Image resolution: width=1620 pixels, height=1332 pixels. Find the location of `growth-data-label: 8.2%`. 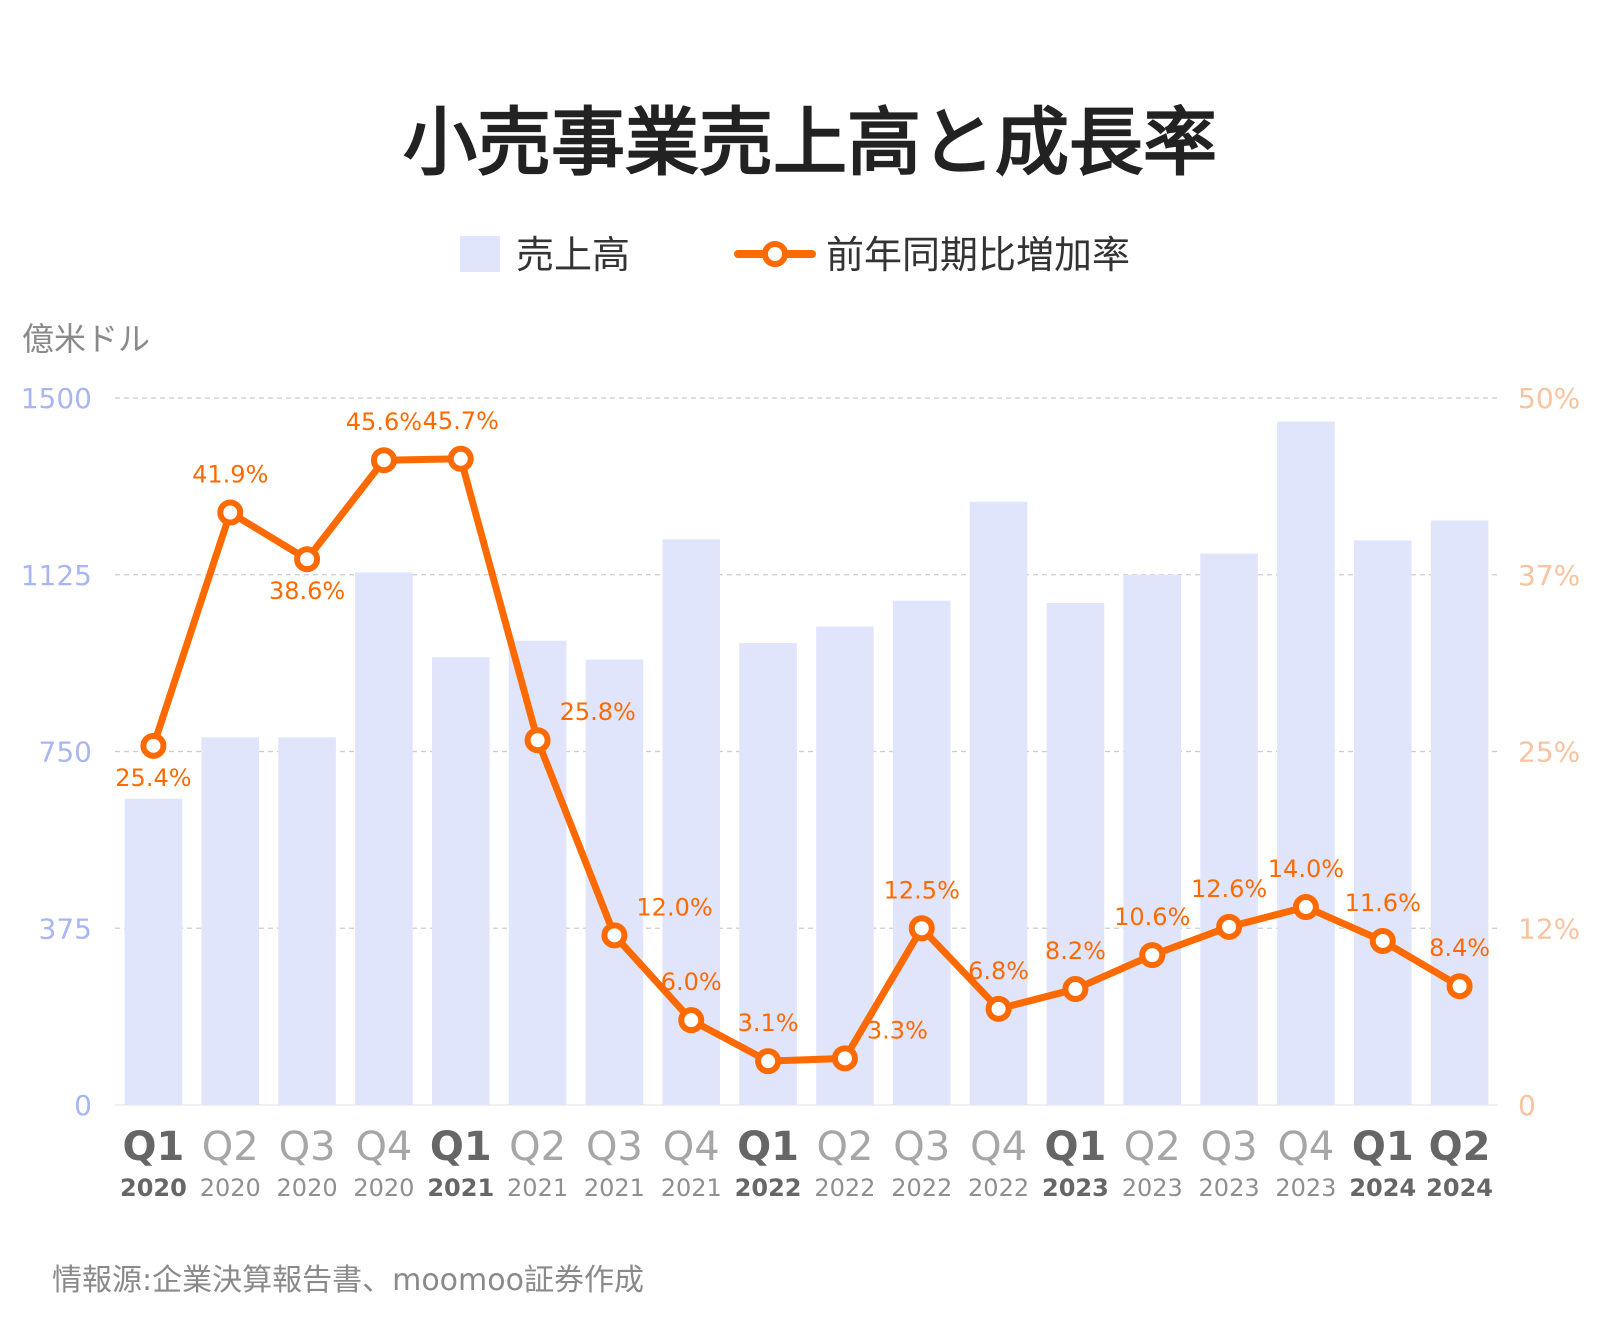

growth-data-label: 8.2% is located at coordinates (1075, 951).